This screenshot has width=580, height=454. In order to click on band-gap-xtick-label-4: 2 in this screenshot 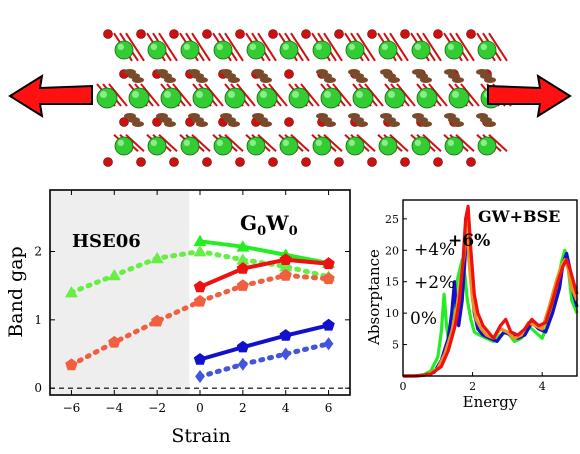, I will do `click(243, 408)`.